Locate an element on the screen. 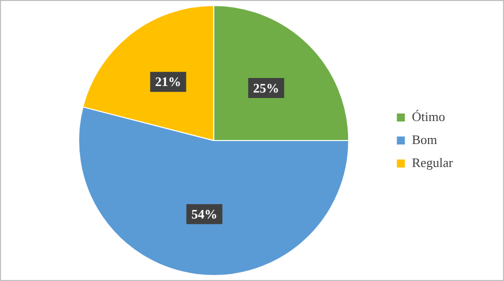  legend-label: Ótimo is located at coordinates (429, 116).